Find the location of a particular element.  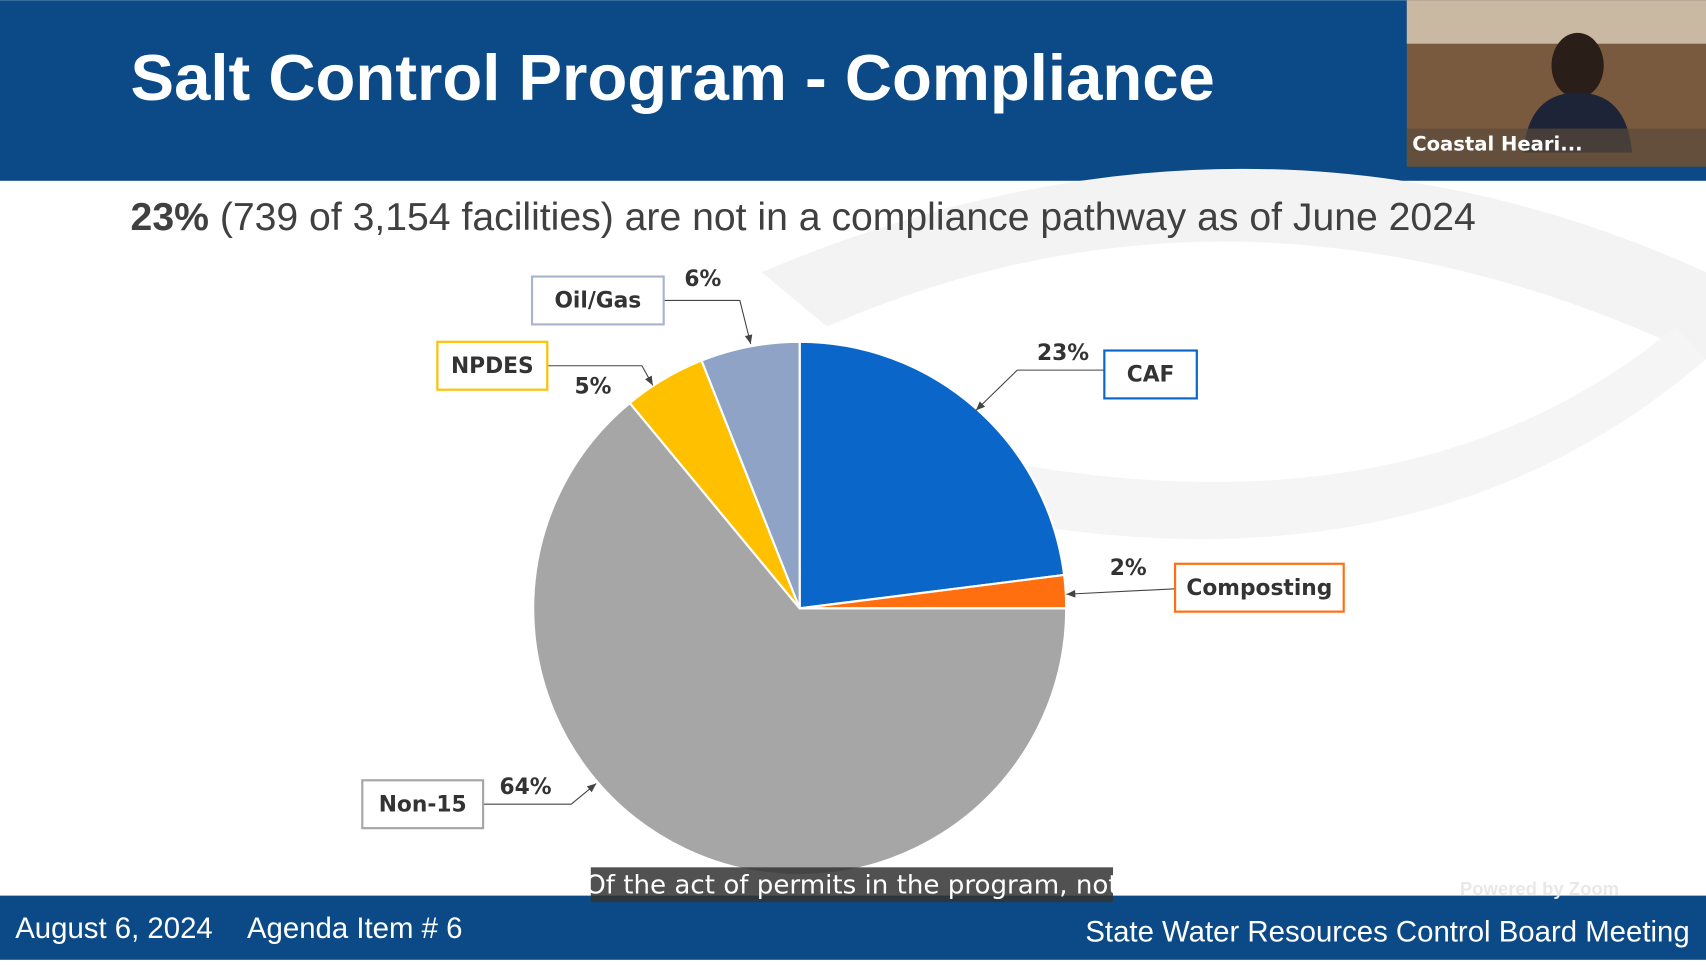

footer-agenda: Agenda Item # 6 is located at coordinates (354, 928).